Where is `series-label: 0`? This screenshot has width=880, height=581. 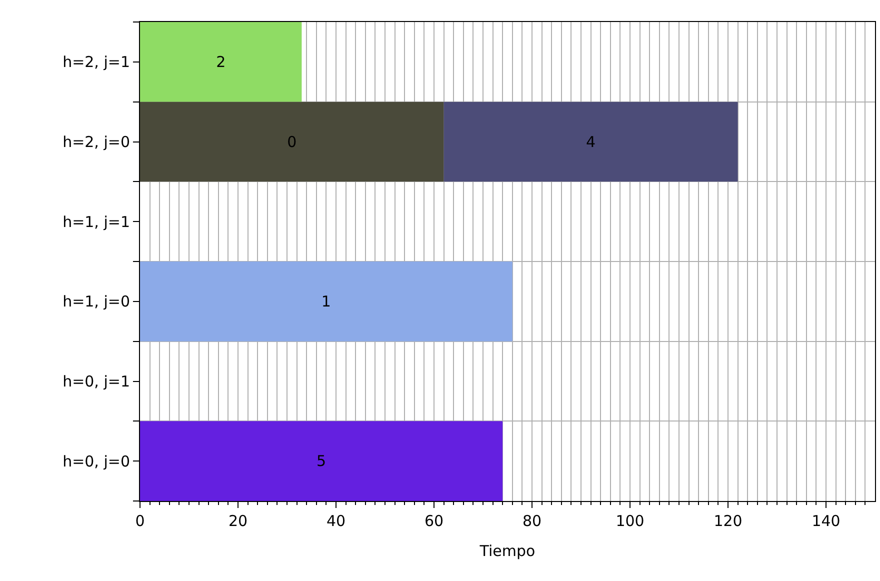
series-label: 0 is located at coordinates (292, 141).